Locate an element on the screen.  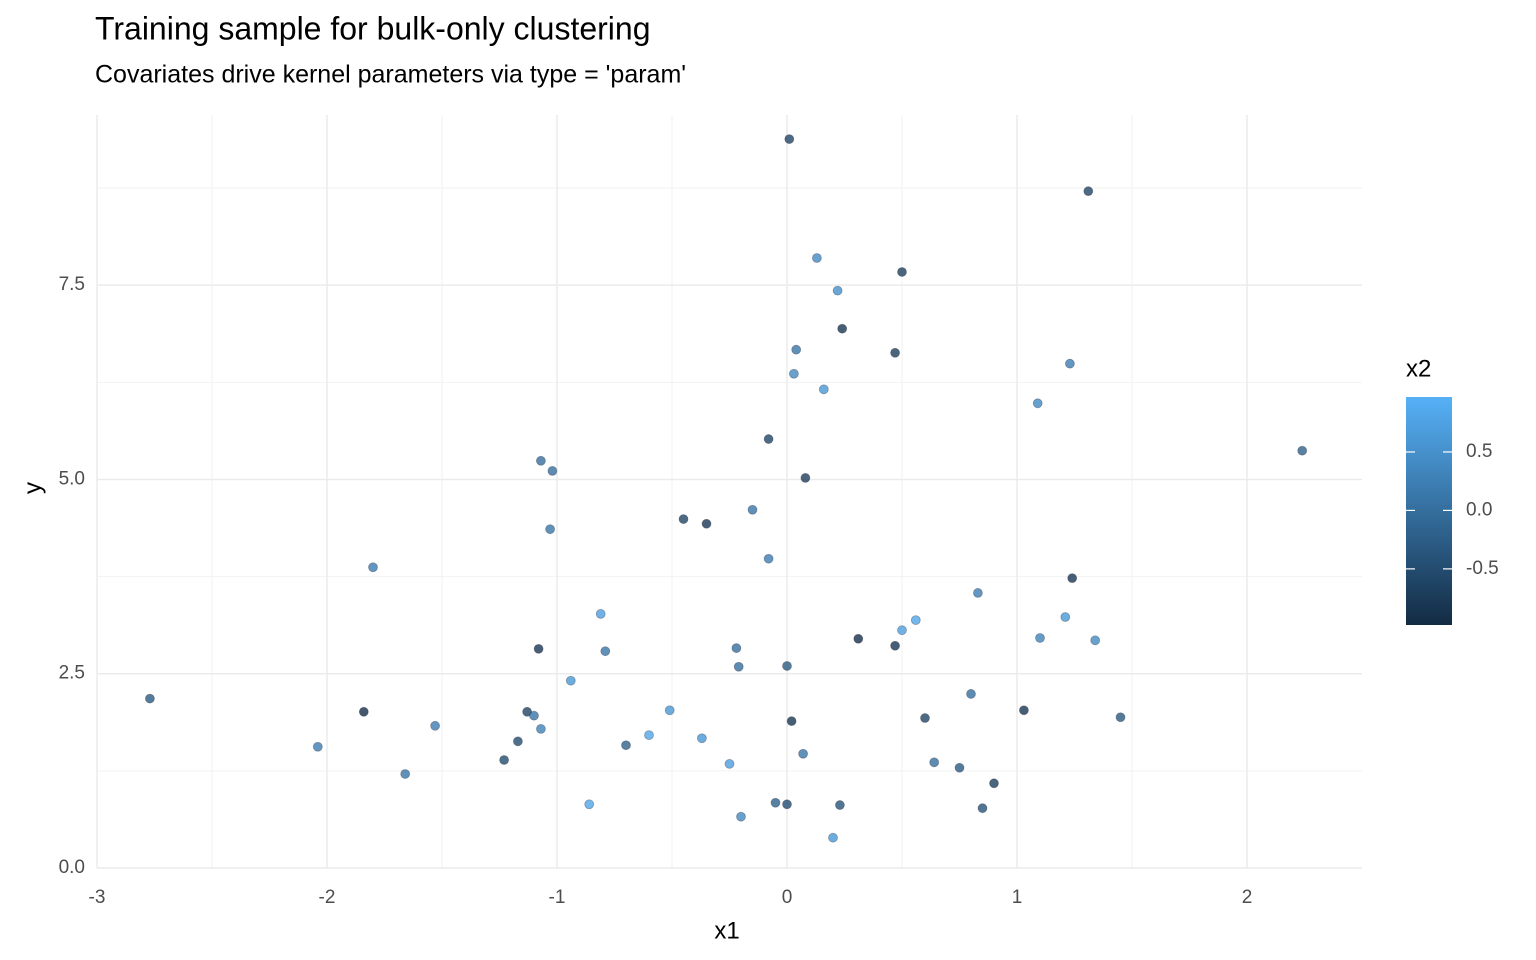
y-tick-label: 0.0 is located at coordinates (72, 867).